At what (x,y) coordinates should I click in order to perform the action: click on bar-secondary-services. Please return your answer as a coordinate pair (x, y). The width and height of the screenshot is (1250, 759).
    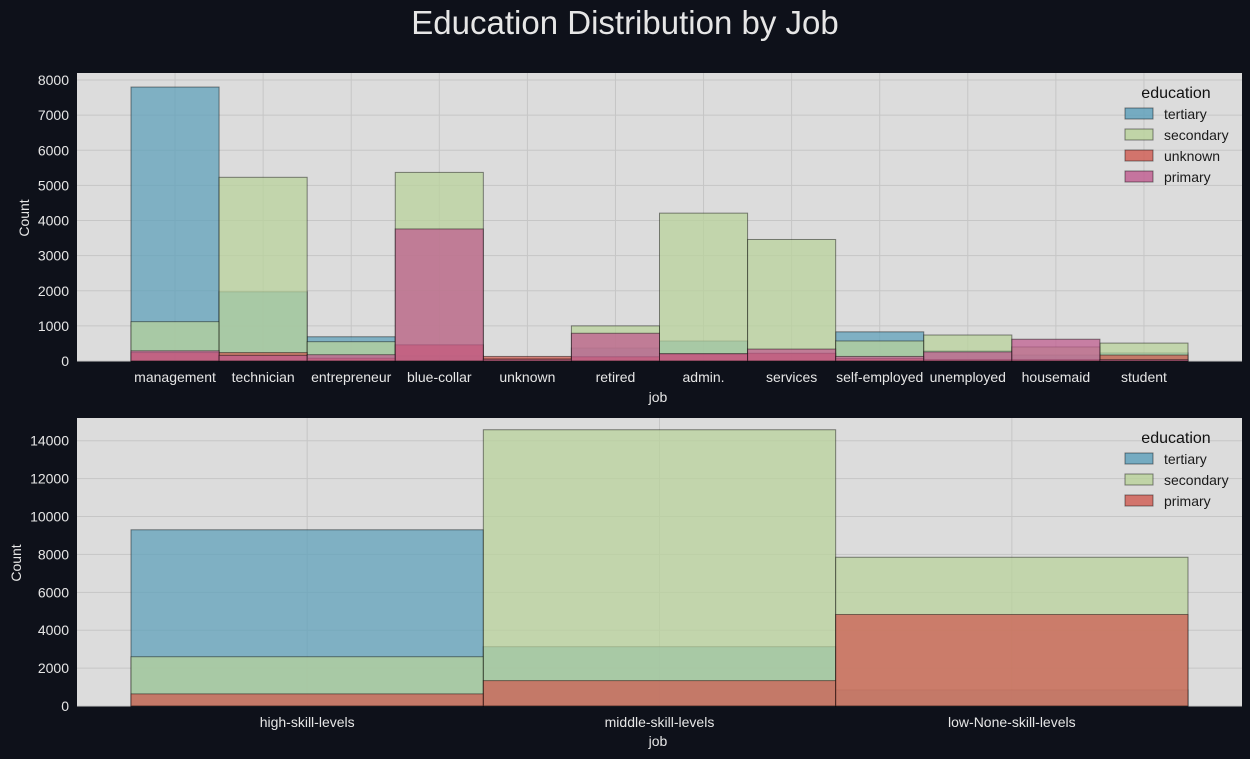
    Looking at the image, I should click on (792, 300).